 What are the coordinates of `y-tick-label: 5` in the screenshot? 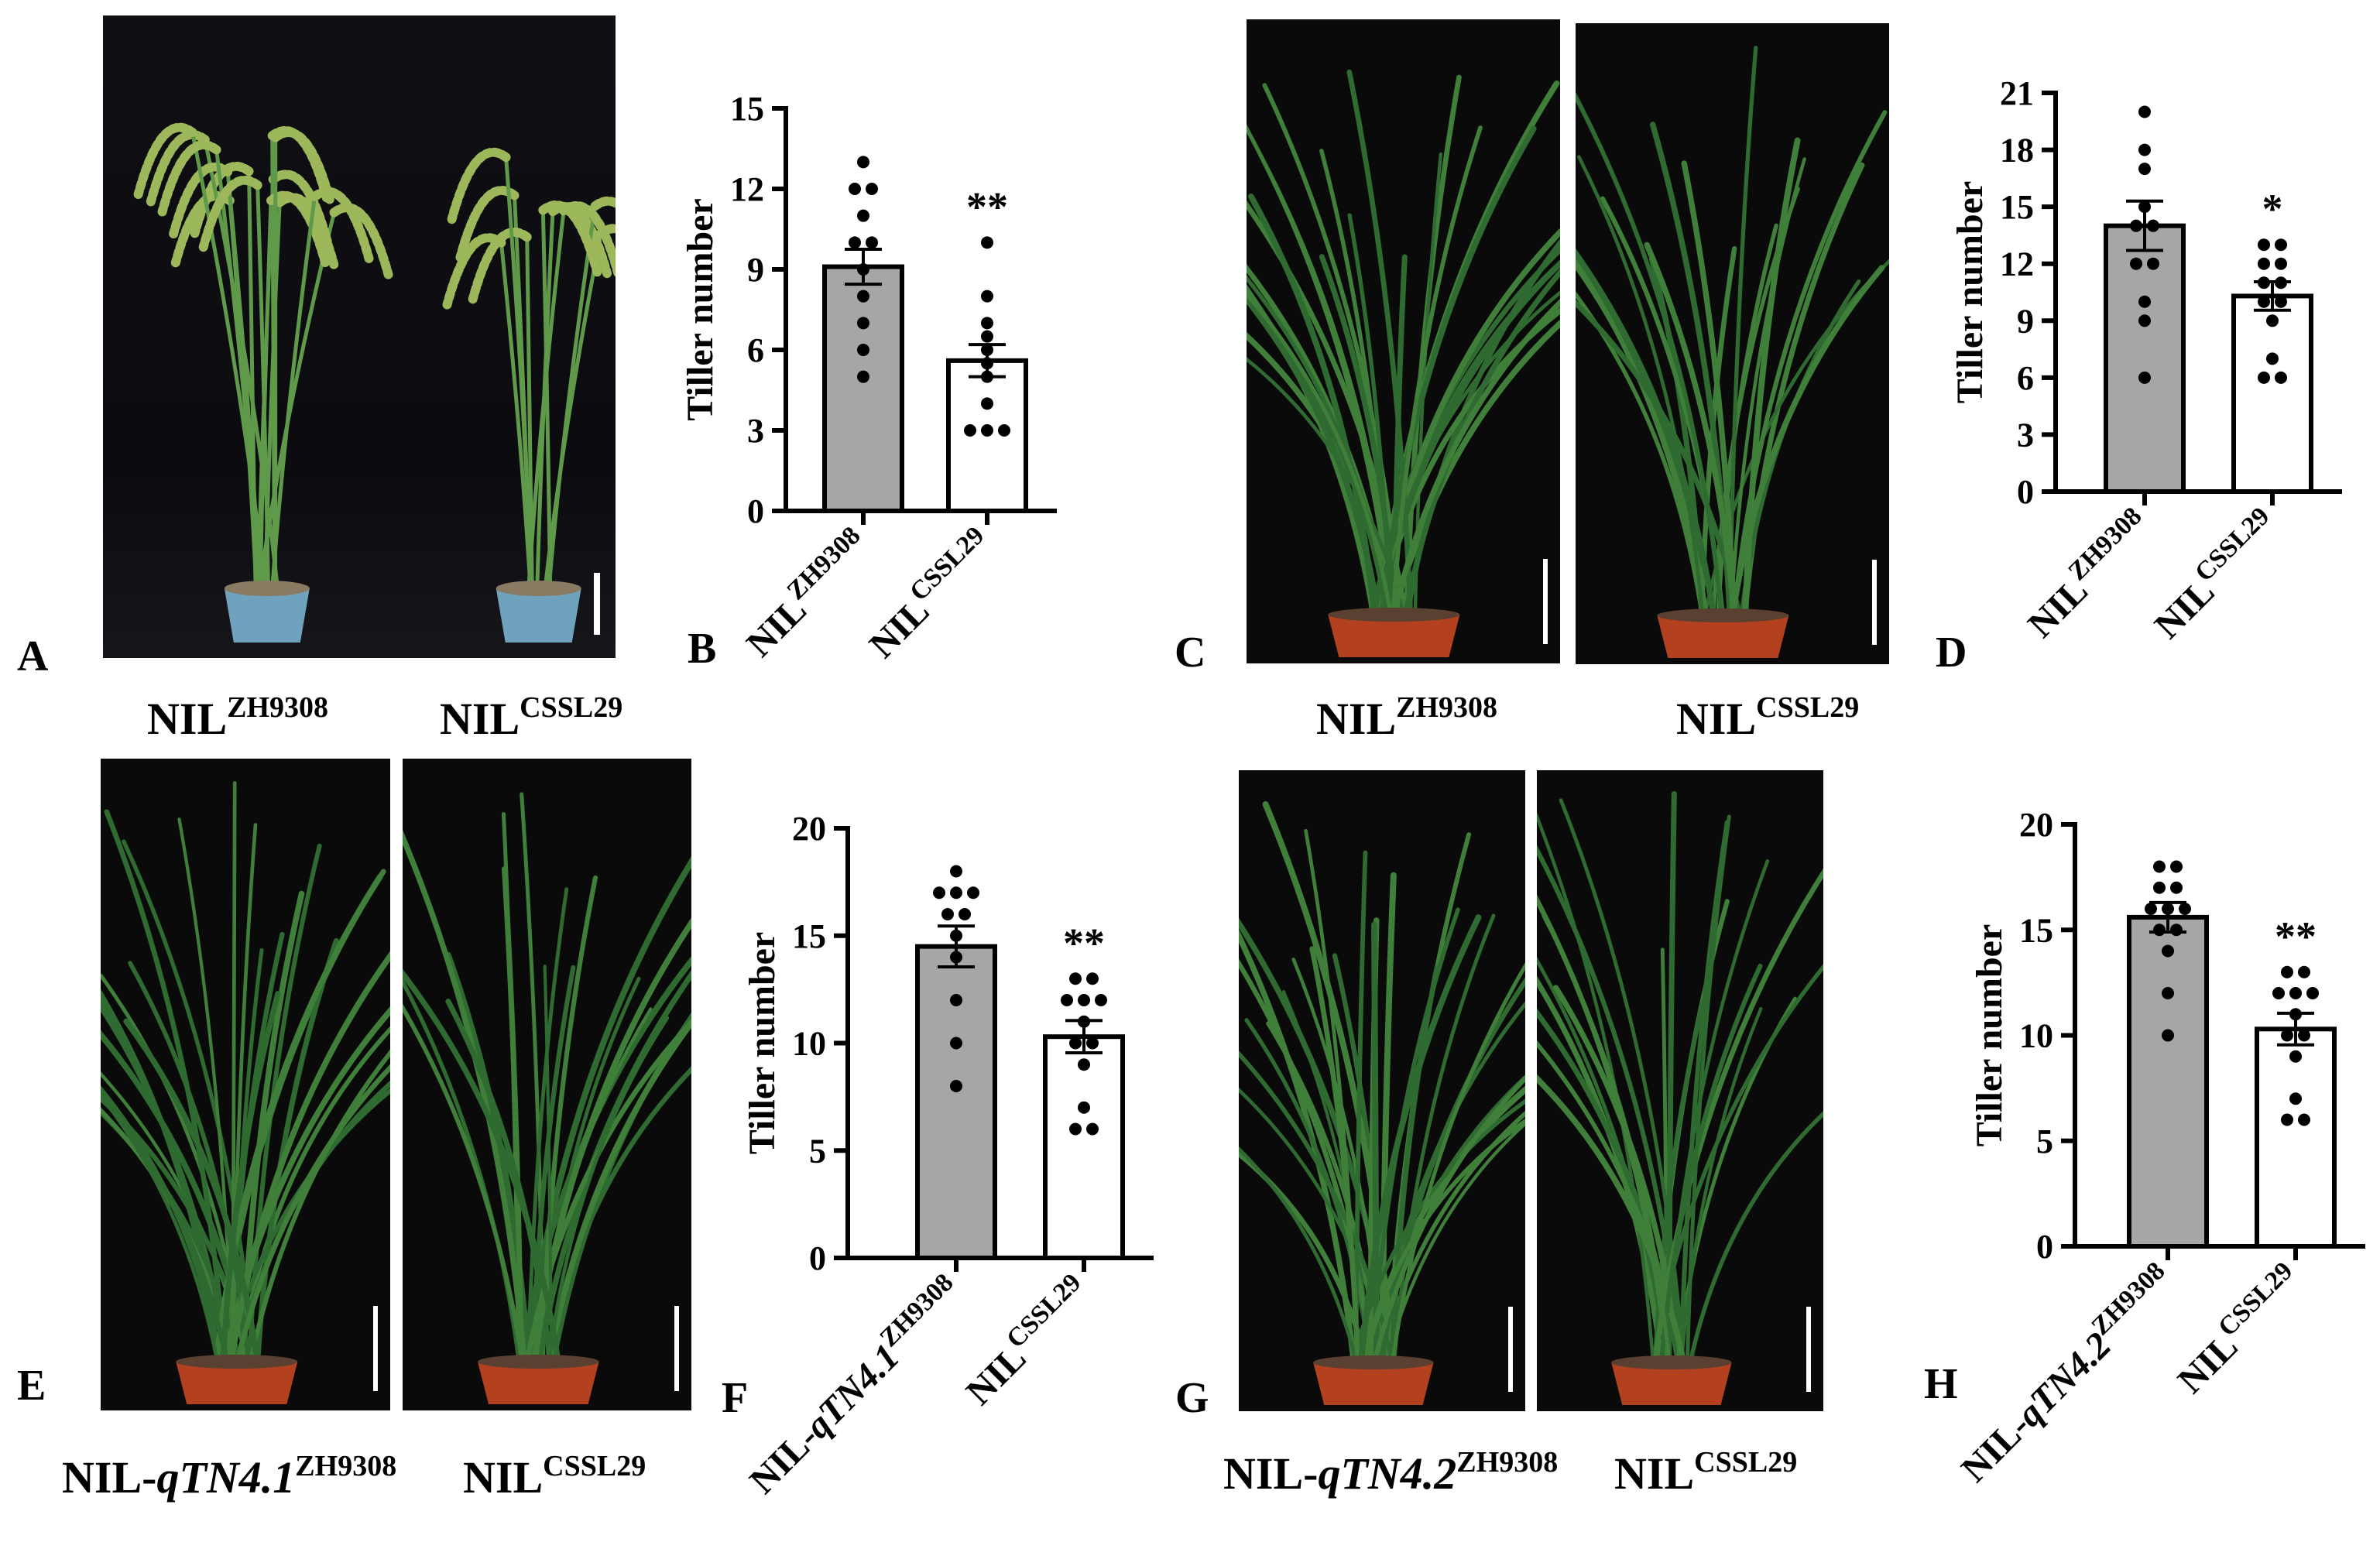 It's located at (818, 1151).